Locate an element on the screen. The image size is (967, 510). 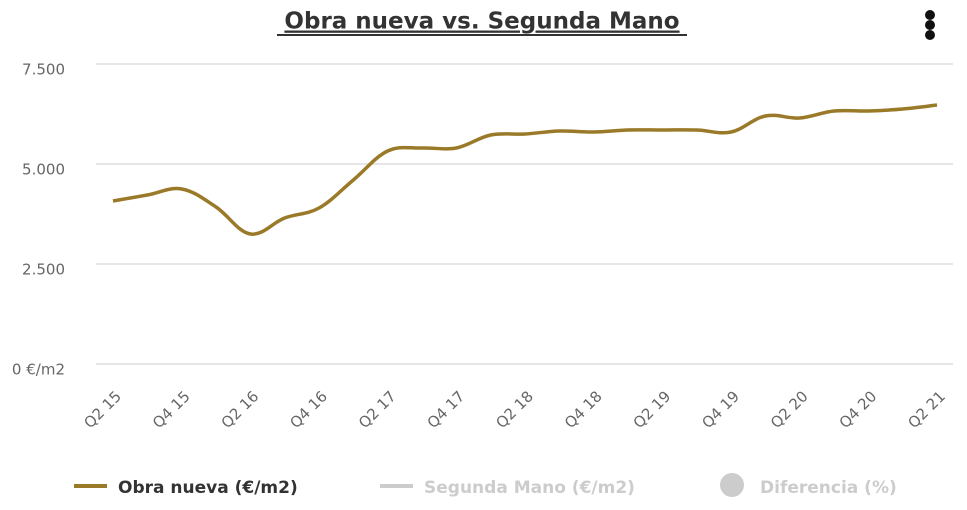
x-tick-label: Q2 21 is located at coordinates (926, 409).